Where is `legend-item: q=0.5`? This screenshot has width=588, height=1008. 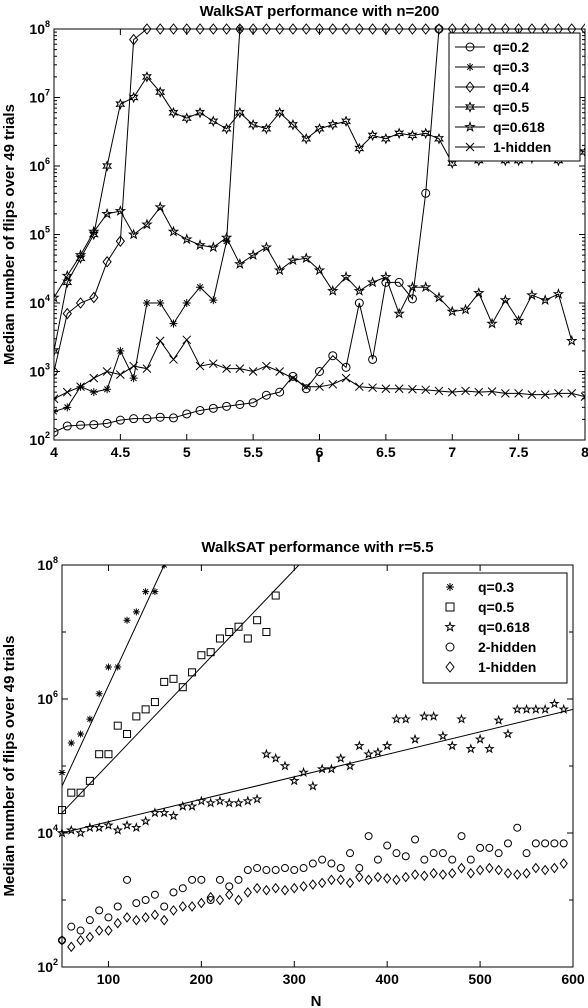 legend-item: q=0.5 is located at coordinates (492, 107).